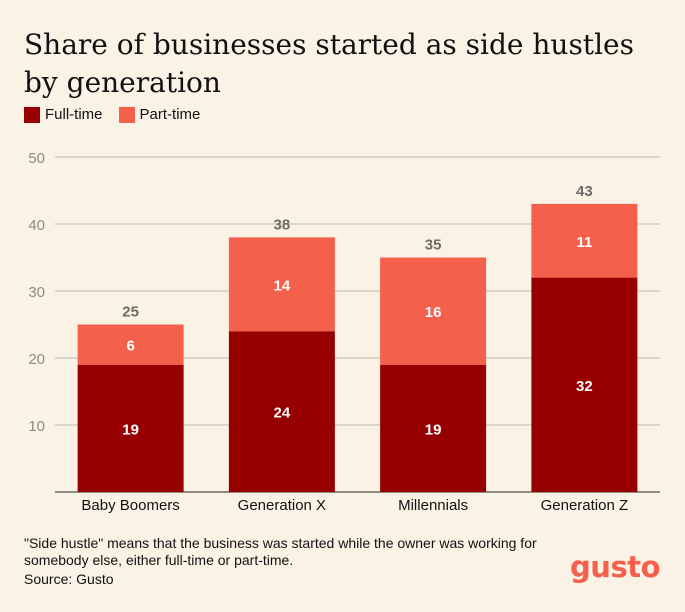 This screenshot has height=612, width=685. I want to click on data-label-part-time-1: 14, so click(282, 285).